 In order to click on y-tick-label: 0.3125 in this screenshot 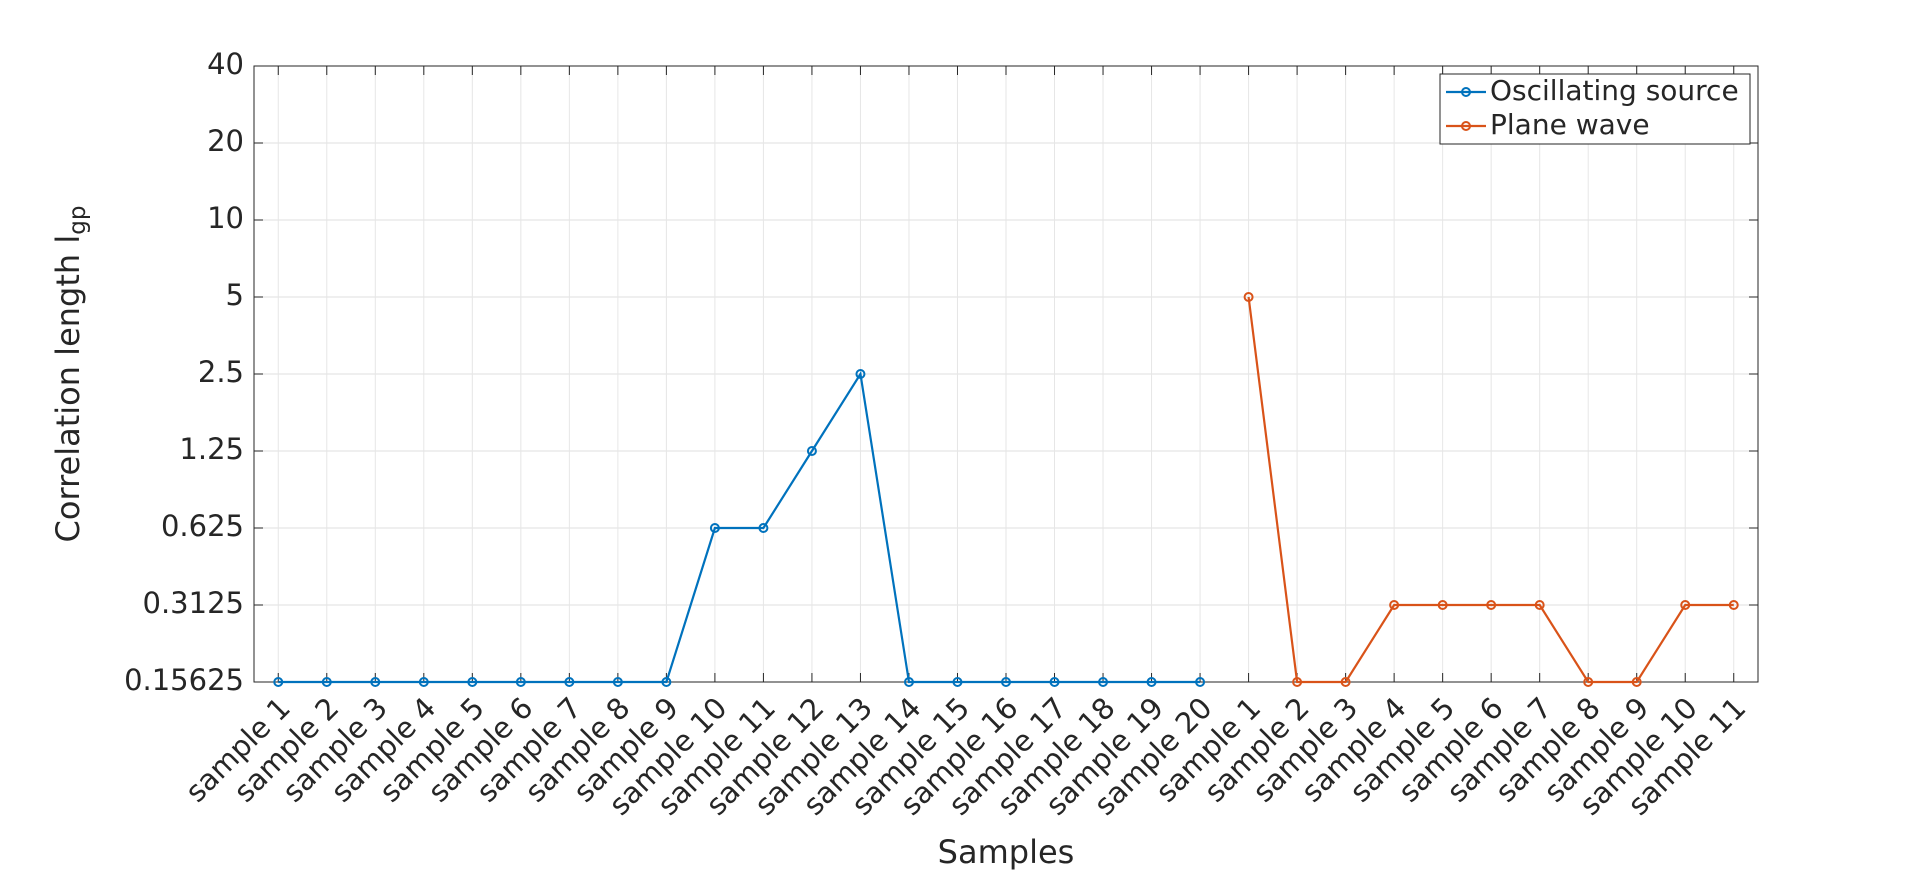, I will do `click(193, 603)`.